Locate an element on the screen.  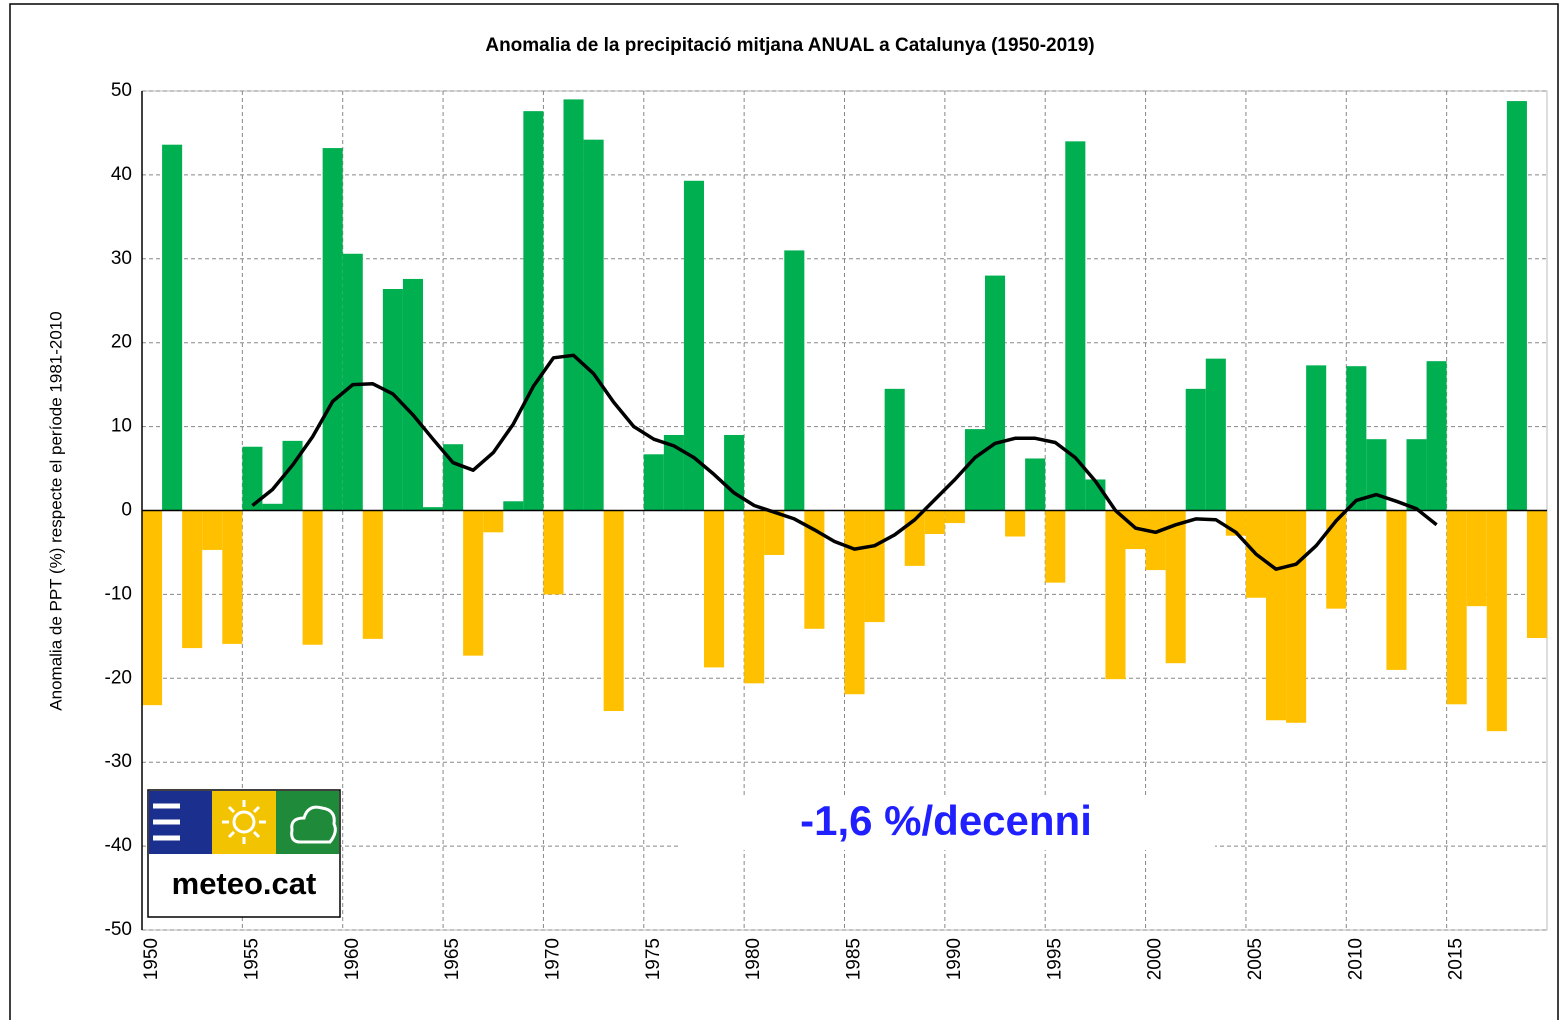
x-tick-label: 2000 is located at coordinates (1155, 959).